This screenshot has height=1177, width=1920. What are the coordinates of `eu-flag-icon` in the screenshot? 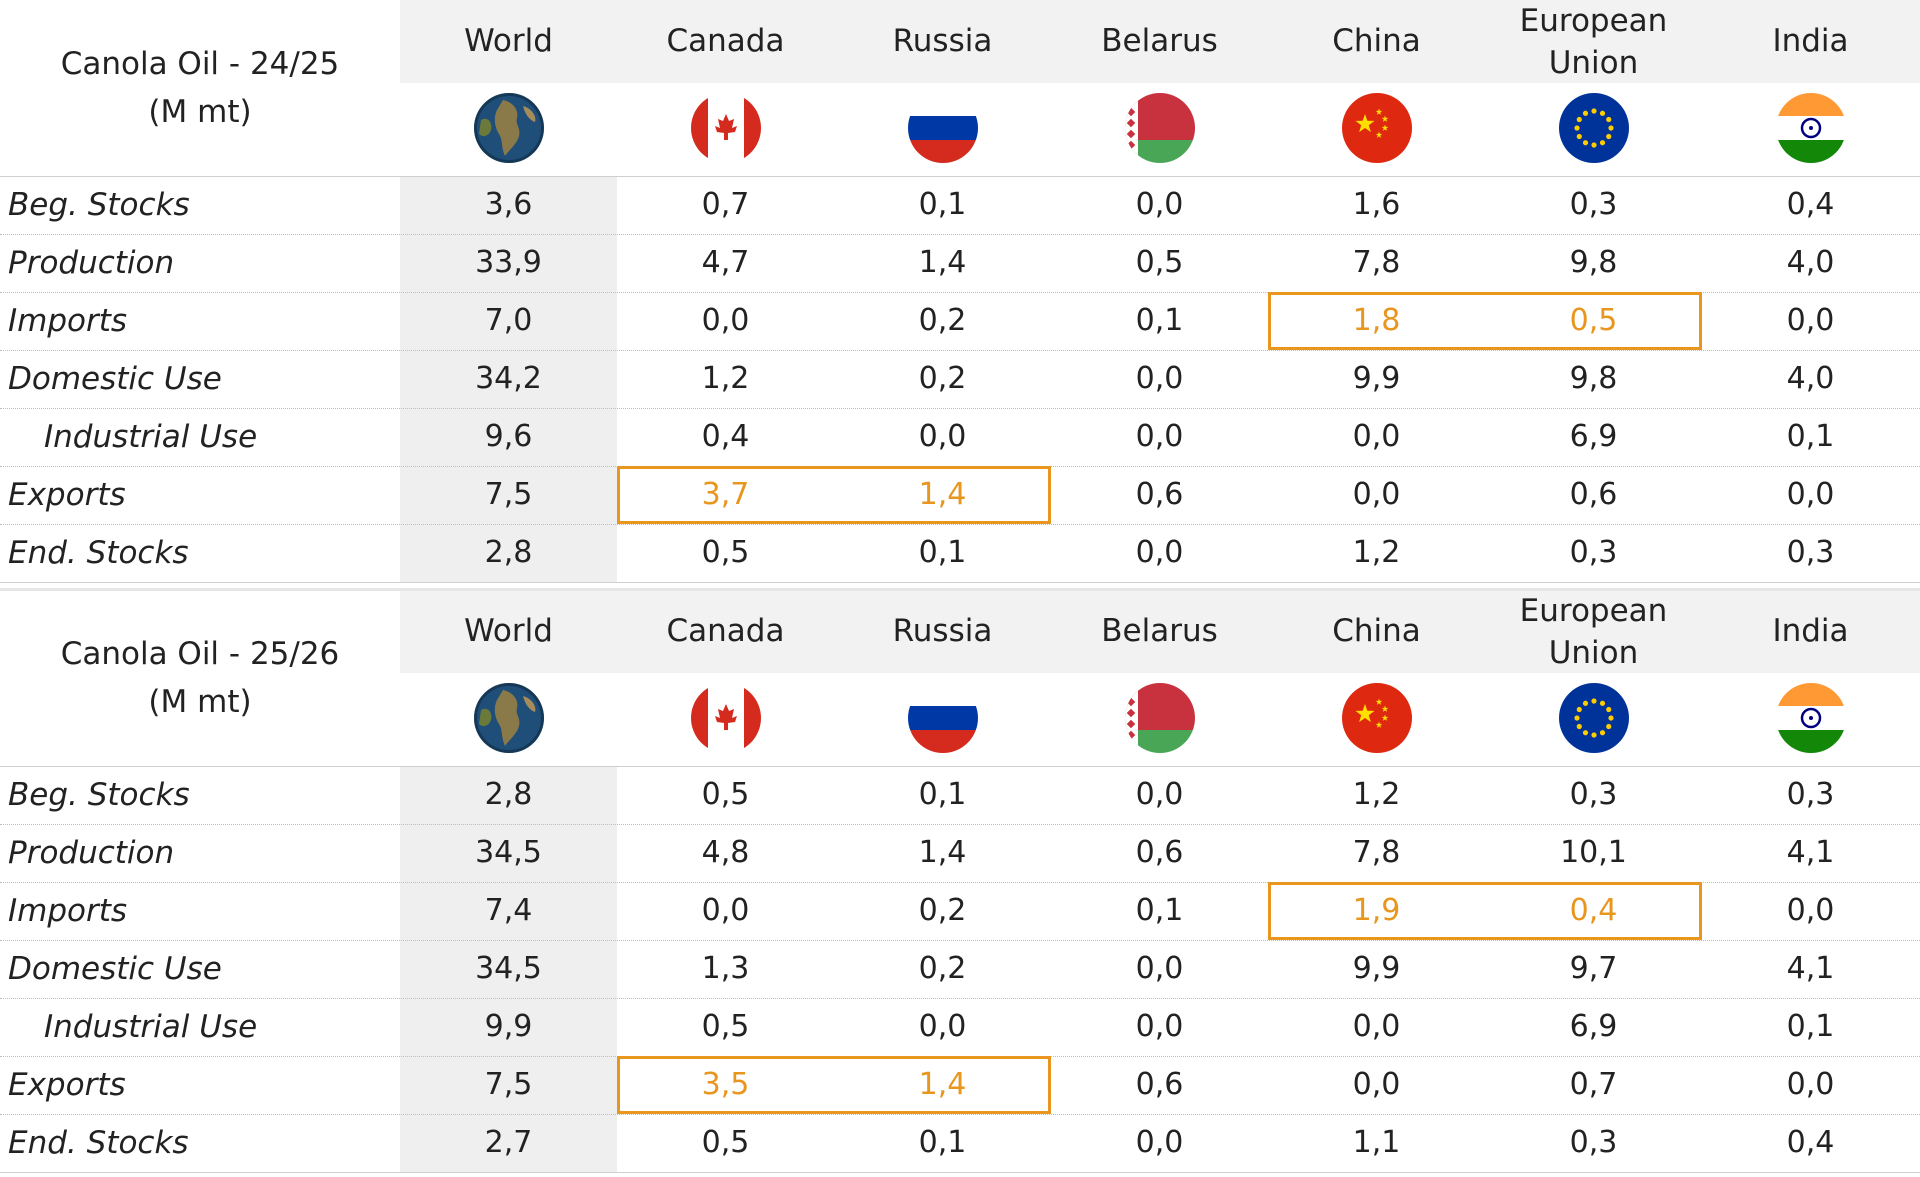 It's located at (1594, 128).